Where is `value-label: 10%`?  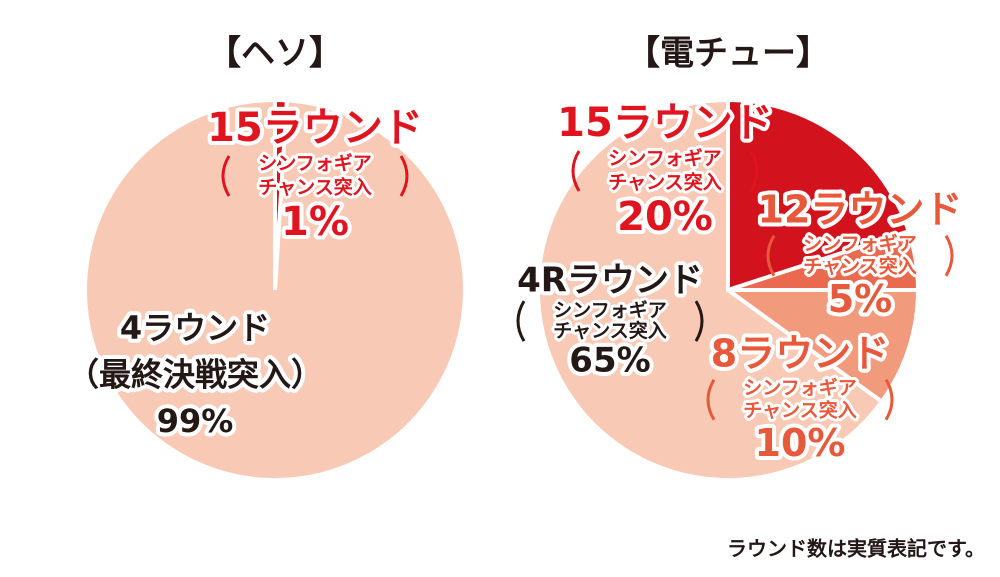 value-label: 10% is located at coordinates (800, 443).